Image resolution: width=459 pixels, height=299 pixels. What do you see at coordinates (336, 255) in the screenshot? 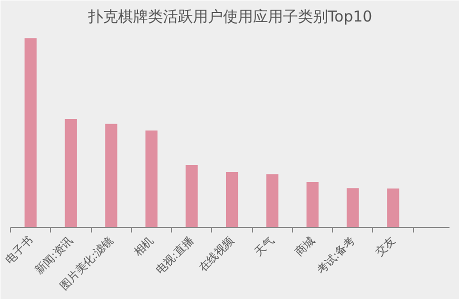
I see `x-tick-label: 考试:备考` at bounding box center [336, 255].